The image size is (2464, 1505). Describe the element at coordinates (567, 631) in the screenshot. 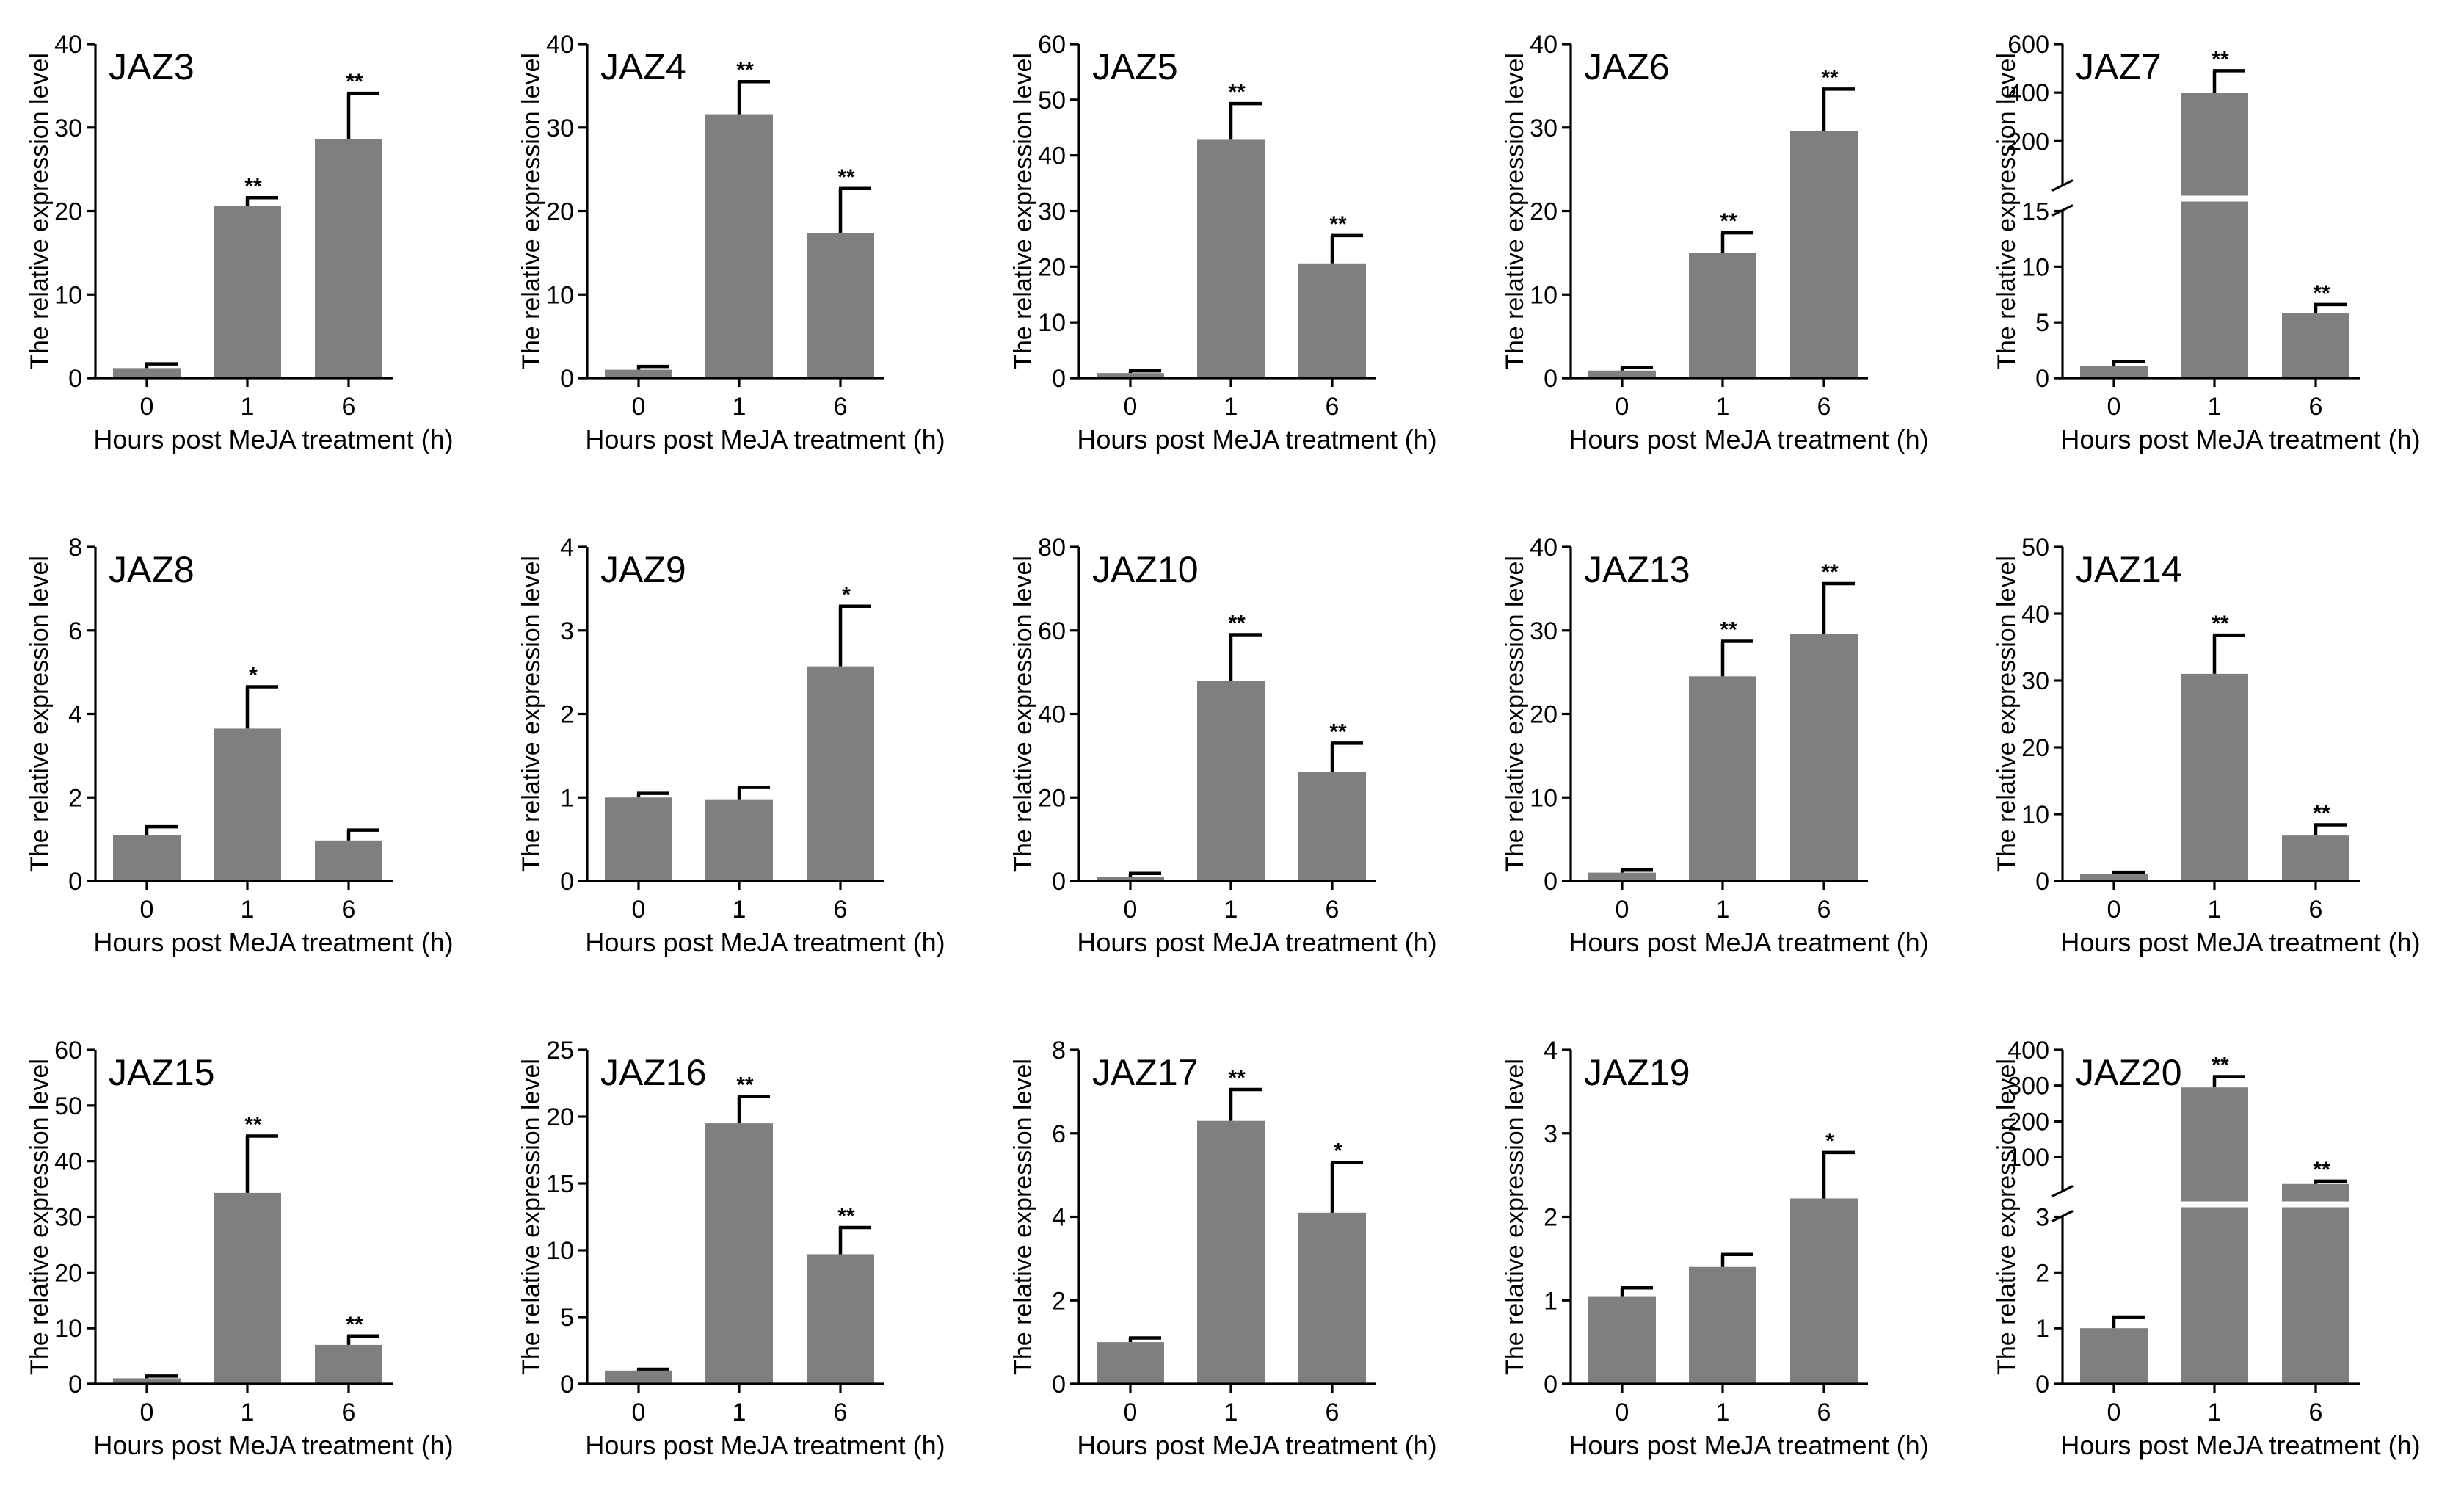

I see `y-tick-label: 3` at that location.